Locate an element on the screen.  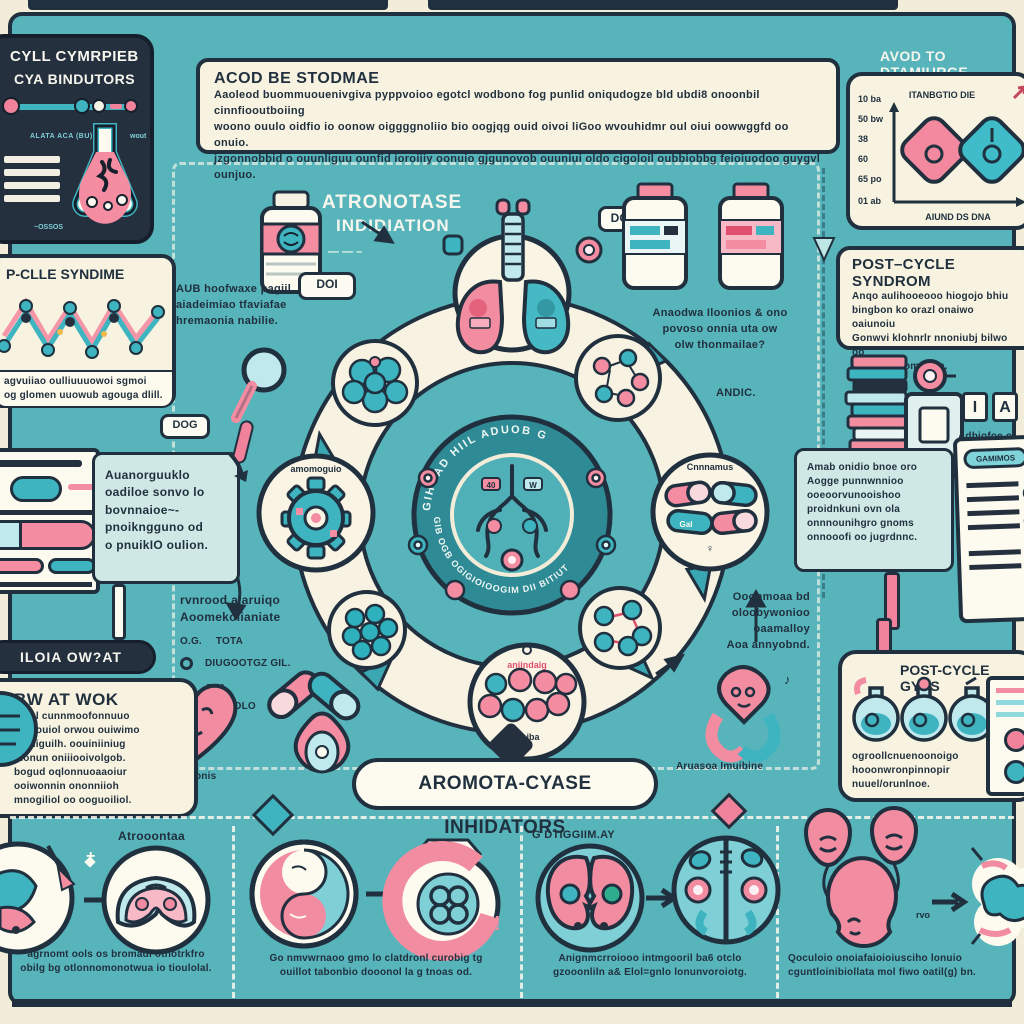
ia-tile-2: A is located at coordinates (1005, 407).